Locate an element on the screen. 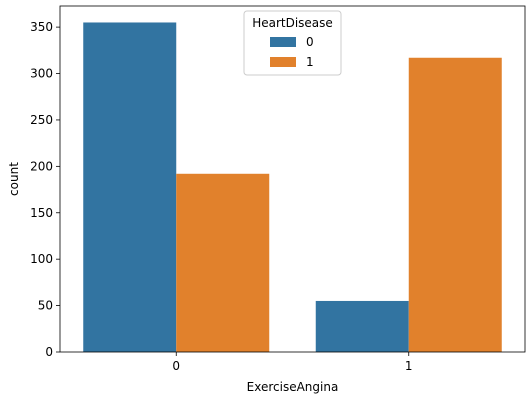 This screenshot has height=401, width=531. legend-label-1: 1 is located at coordinates (310, 62).